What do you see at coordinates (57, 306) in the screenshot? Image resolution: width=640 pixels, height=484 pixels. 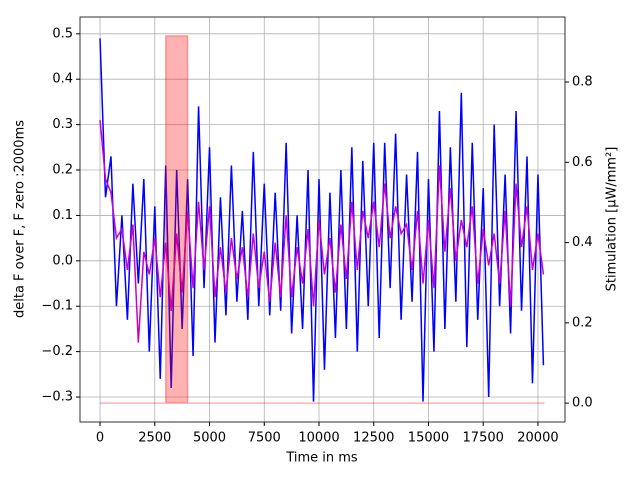 I see `y-tick-label: −0.1` at bounding box center [57, 306].